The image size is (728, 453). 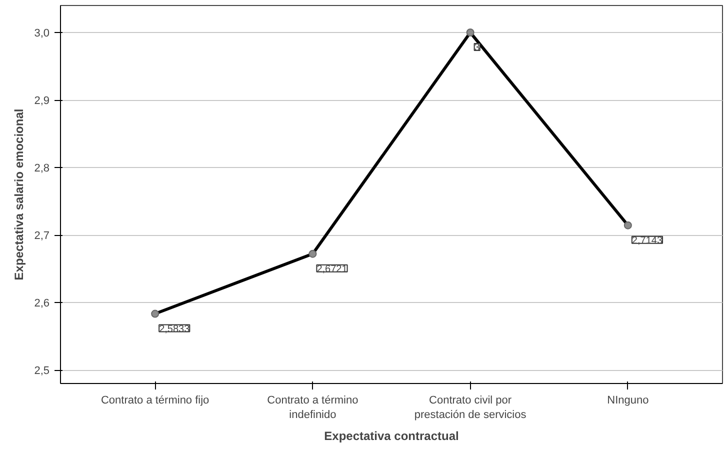 I want to click on x-axis-title: Expectativa contractual, so click(x=391, y=435).